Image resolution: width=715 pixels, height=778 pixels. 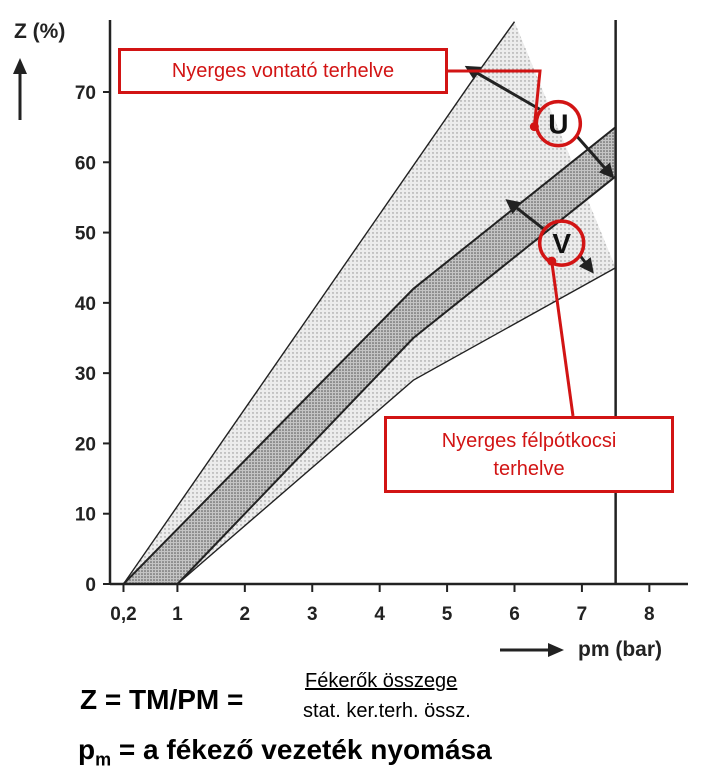 I want to click on range-arrow-end-U, so click(x=595, y=156).